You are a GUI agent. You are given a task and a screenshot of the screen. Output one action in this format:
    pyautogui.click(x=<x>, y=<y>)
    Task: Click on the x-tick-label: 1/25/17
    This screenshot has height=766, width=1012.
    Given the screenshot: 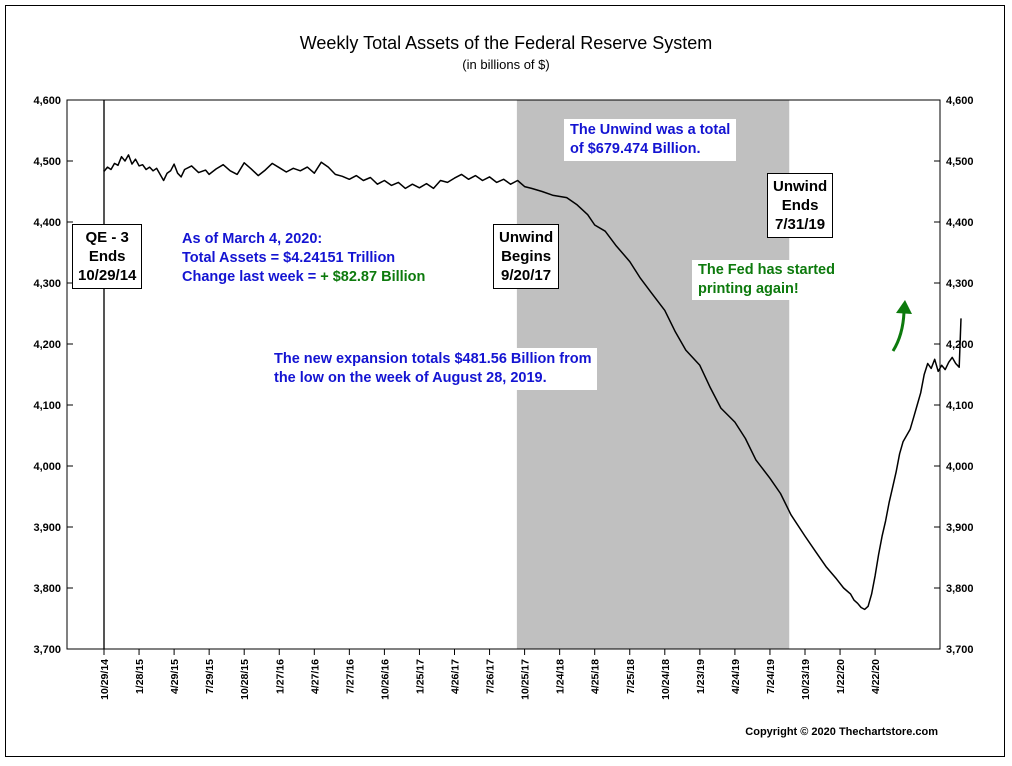 What is the action you would take?
    pyautogui.click(x=420, y=676)
    